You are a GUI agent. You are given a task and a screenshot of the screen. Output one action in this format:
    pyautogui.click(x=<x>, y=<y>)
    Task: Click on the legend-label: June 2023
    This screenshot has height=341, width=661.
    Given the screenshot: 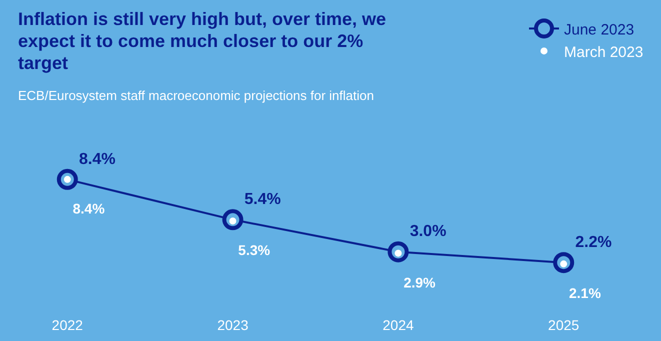 What is the action you would take?
    pyautogui.click(x=599, y=29)
    